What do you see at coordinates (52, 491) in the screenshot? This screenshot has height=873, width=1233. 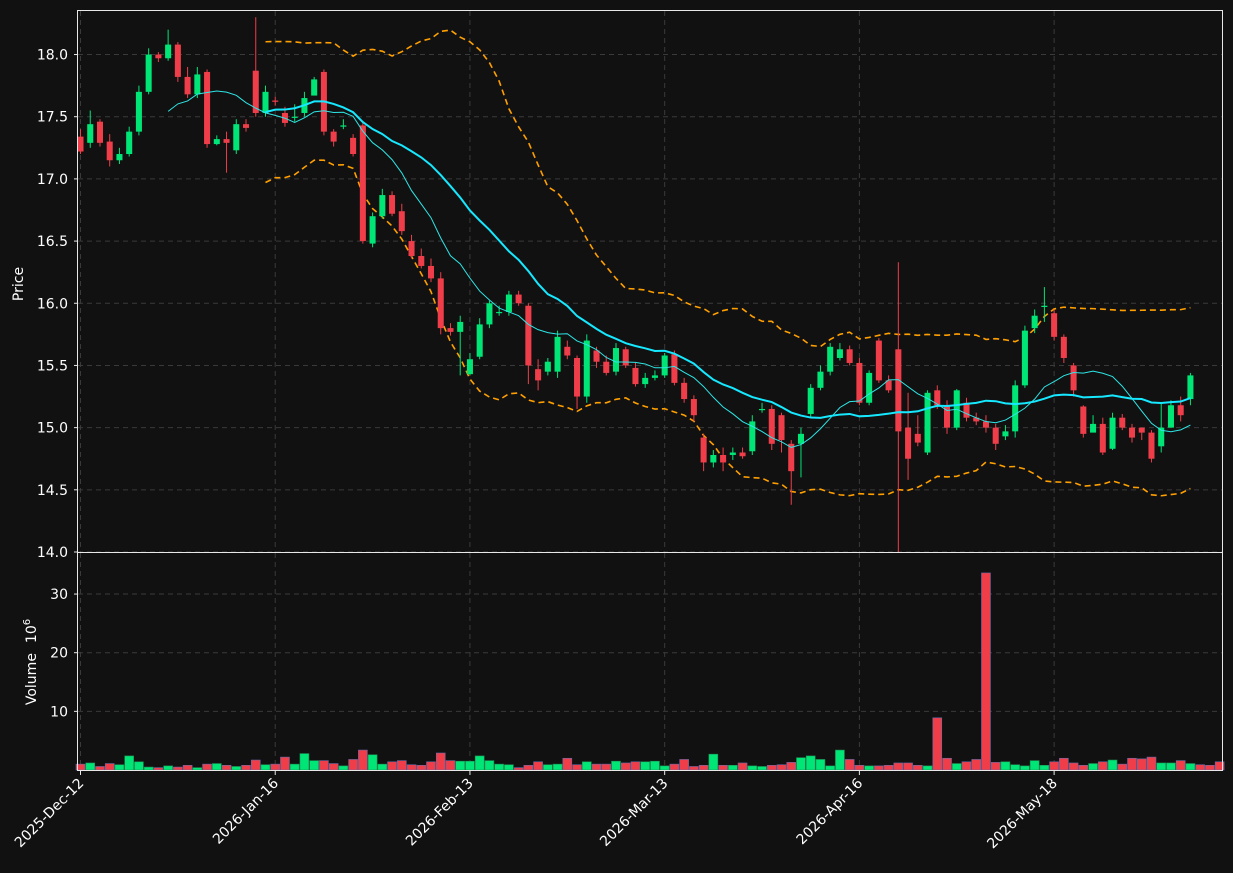 I see `price-tick-label: 14.5` at bounding box center [52, 491].